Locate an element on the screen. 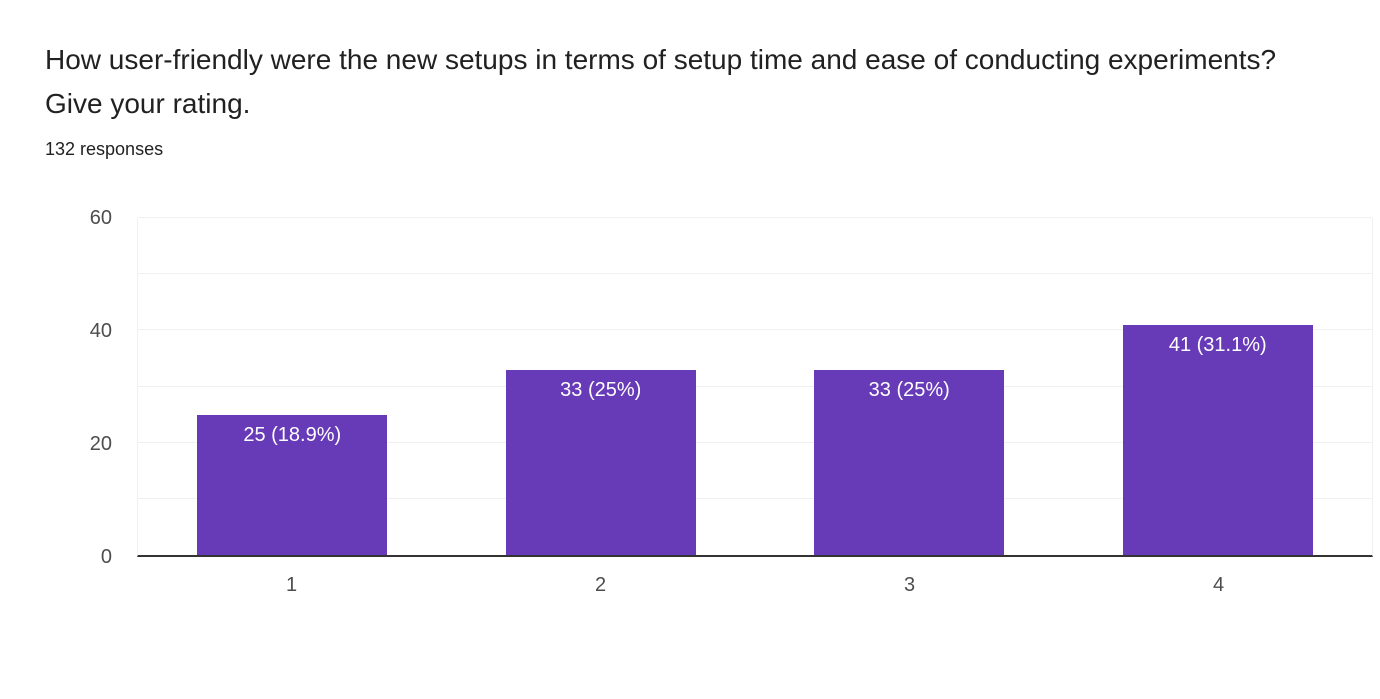  y-axis-tick-label-40: 40 is located at coordinates (100, 331).